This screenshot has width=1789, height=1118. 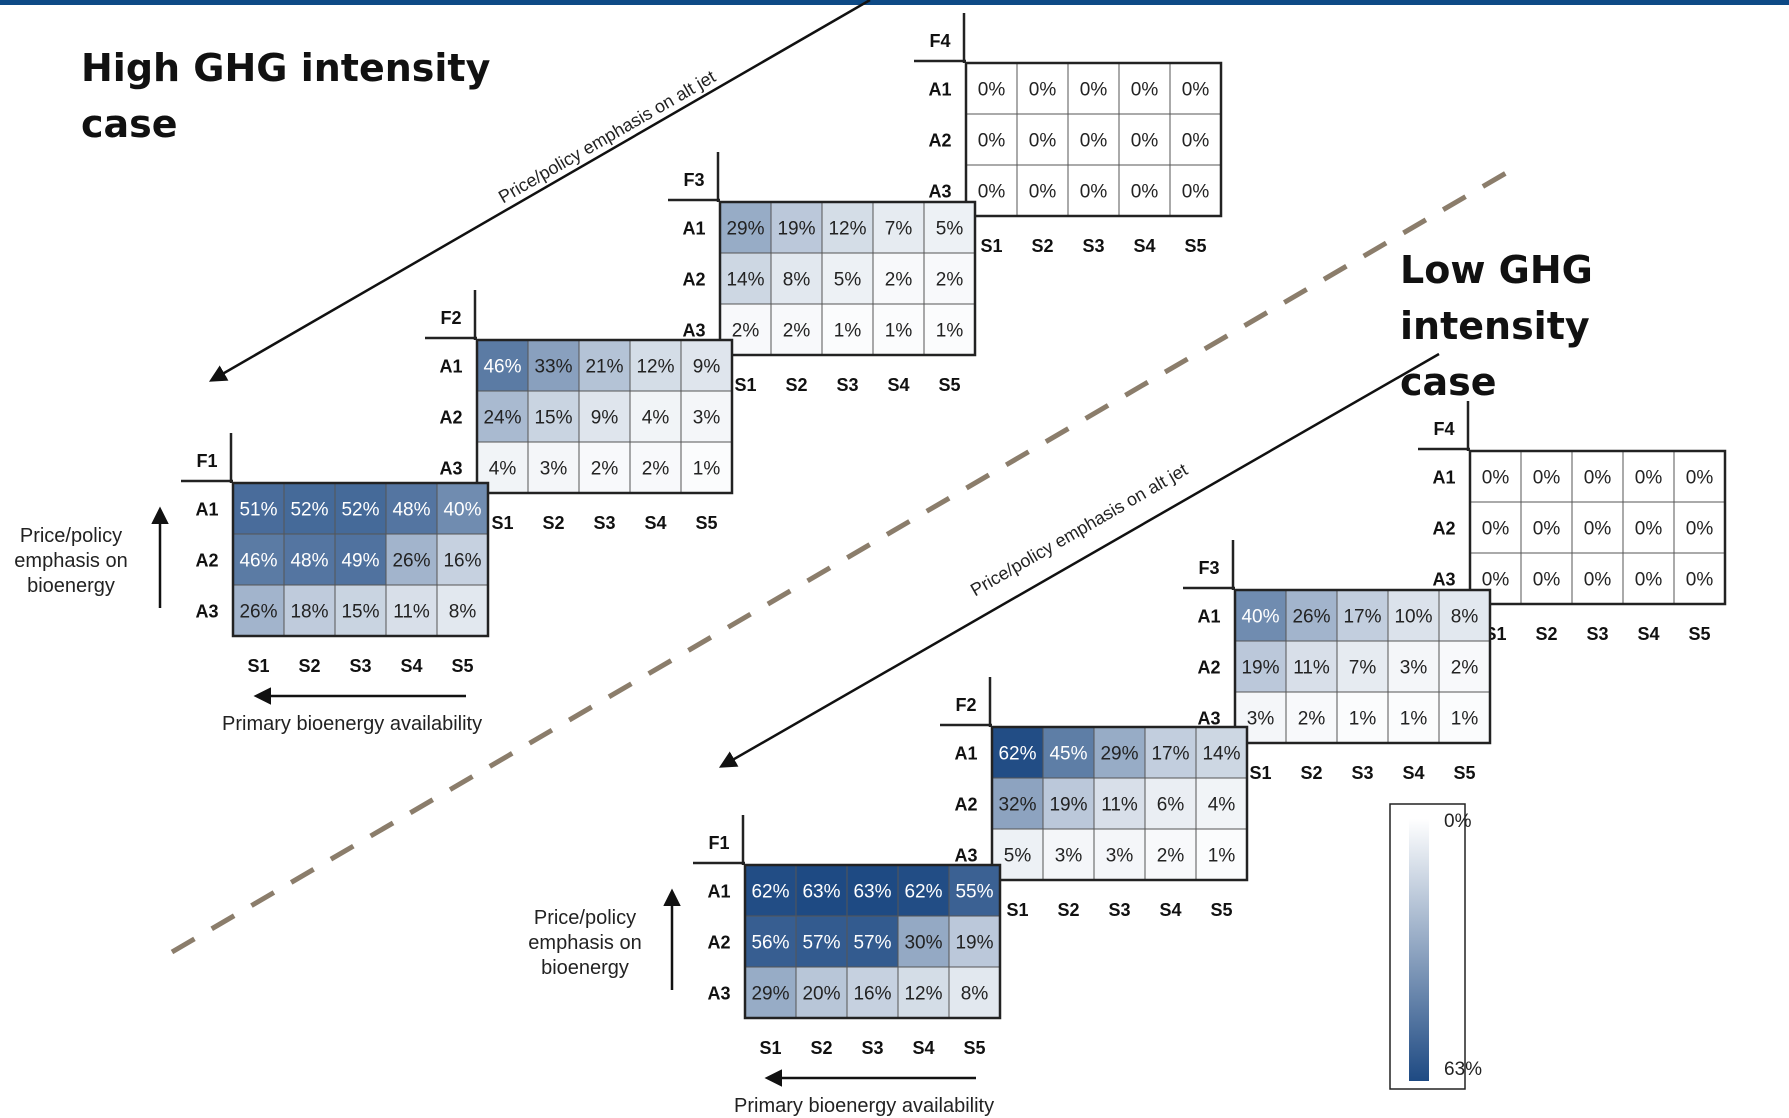 What do you see at coordinates (939, 41) in the screenshot?
I see `panel-label: F4` at bounding box center [939, 41].